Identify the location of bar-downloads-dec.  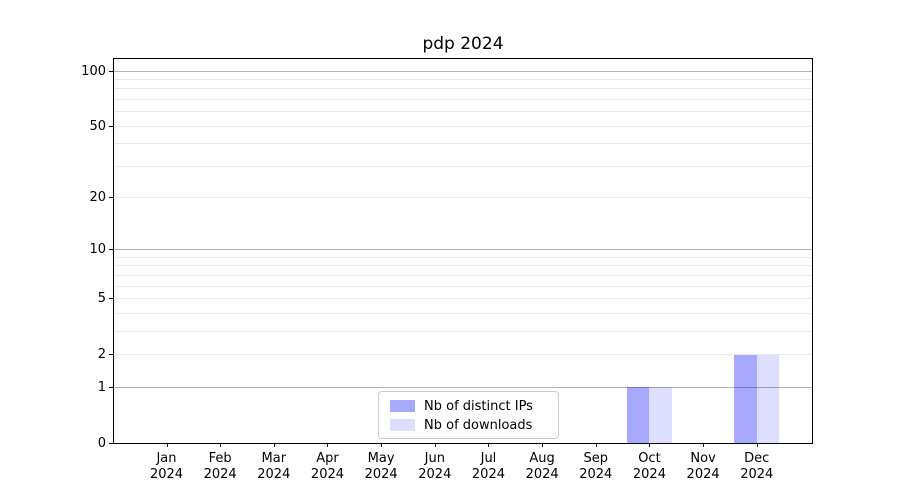
(768, 398).